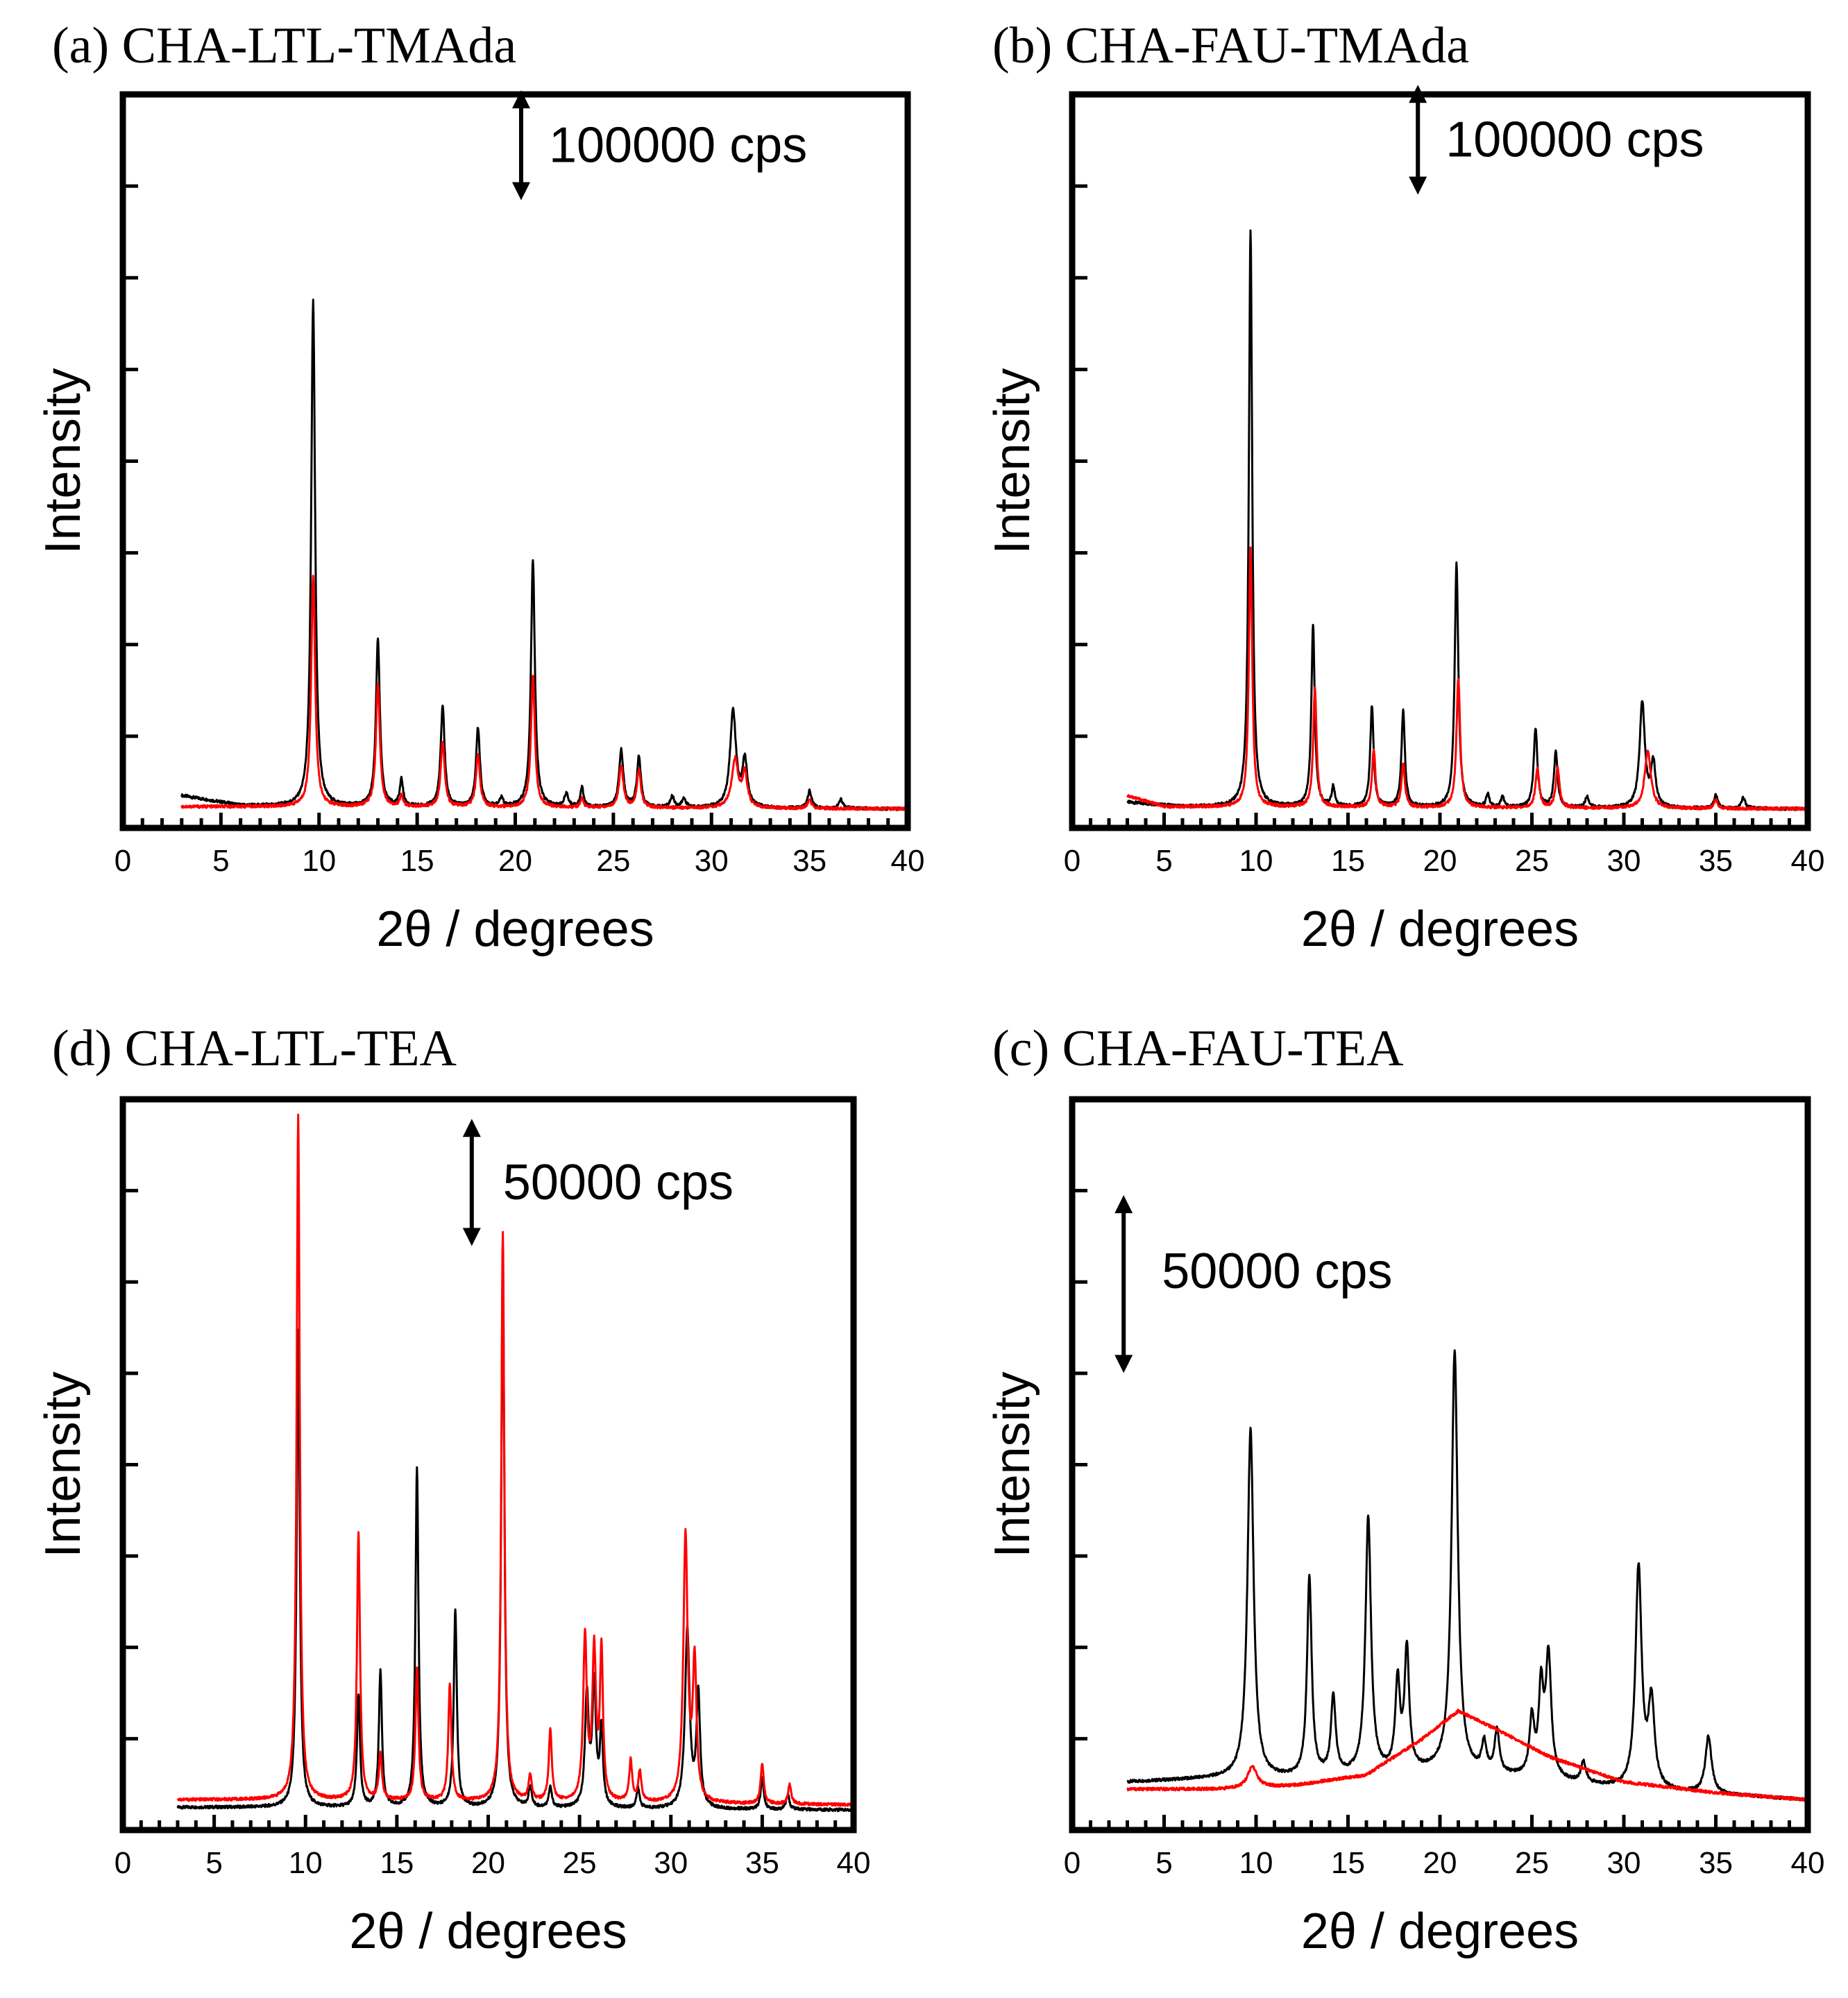 The width and height of the screenshot is (1848, 1998). Describe the element at coordinates (1198, 1048) in the screenshot. I see `panel-title: (c) CHA-FAU-TEA` at that location.